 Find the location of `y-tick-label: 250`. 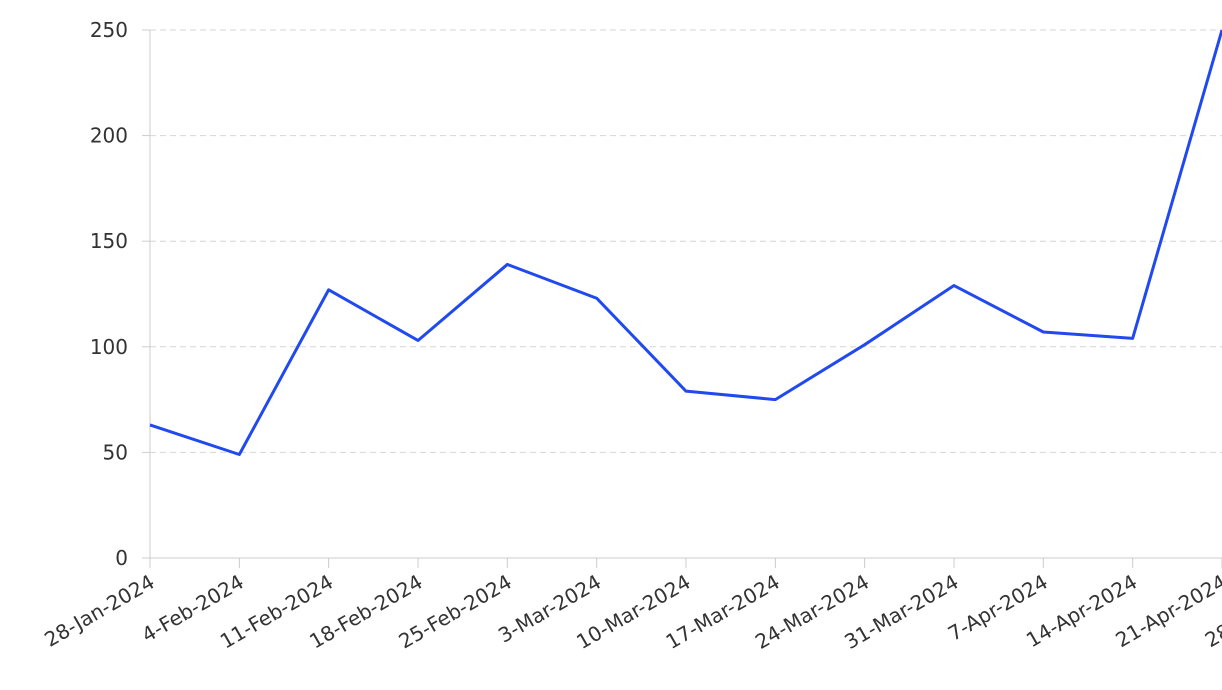

y-tick-label: 250 is located at coordinates (109, 30).